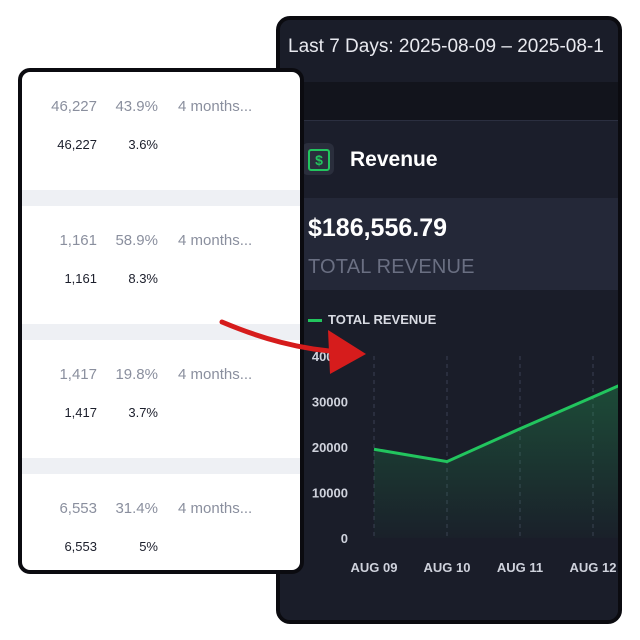 The image size is (640, 640). Describe the element at coordinates (593, 567) in the screenshot. I see `x-tick-label: AUG 12` at that location.